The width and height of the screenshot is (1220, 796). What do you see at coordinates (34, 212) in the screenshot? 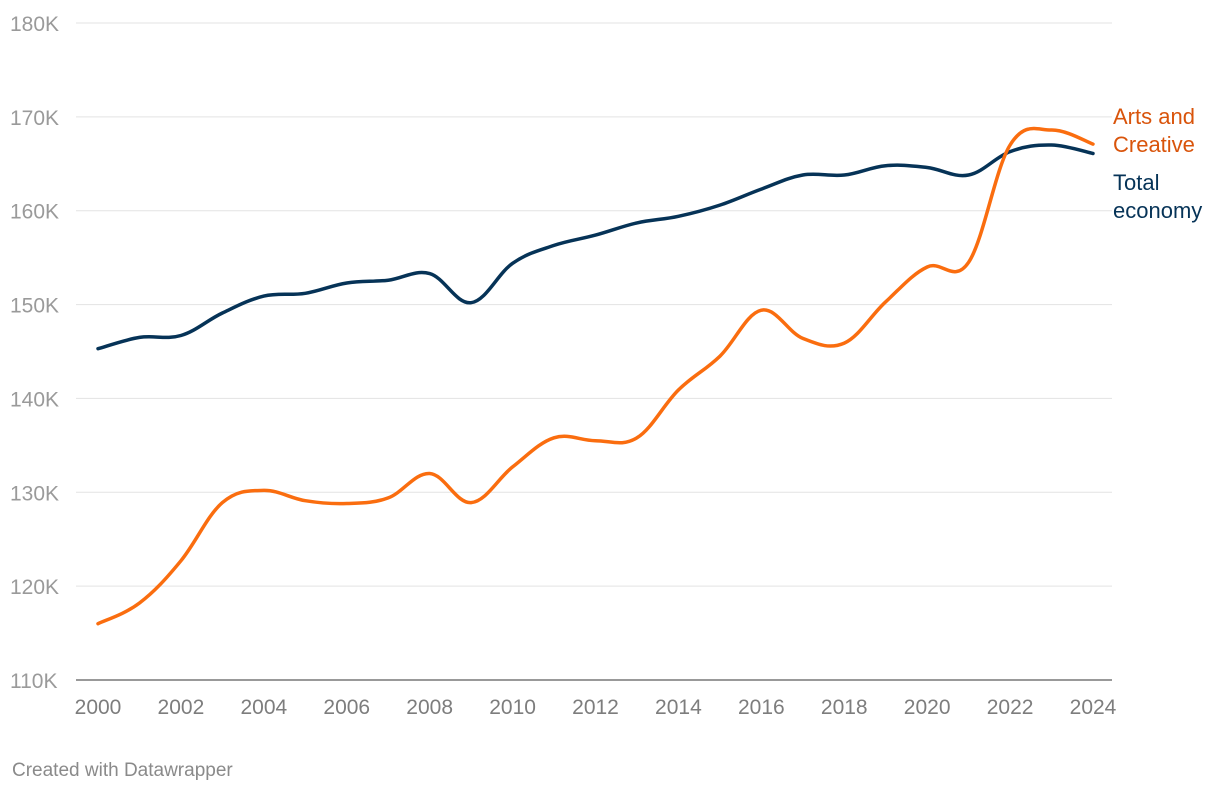
I see `y-tick-label: 160K` at bounding box center [34, 212].